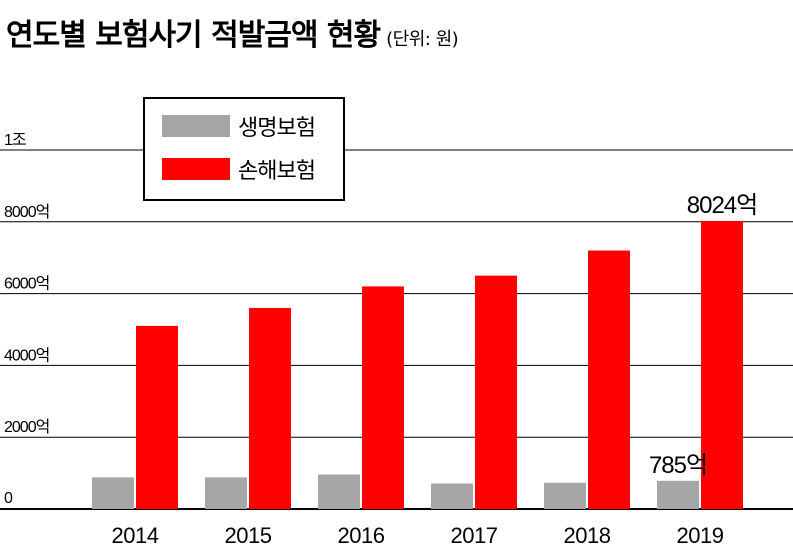  I want to click on data-label: 8024억, so click(722, 205).